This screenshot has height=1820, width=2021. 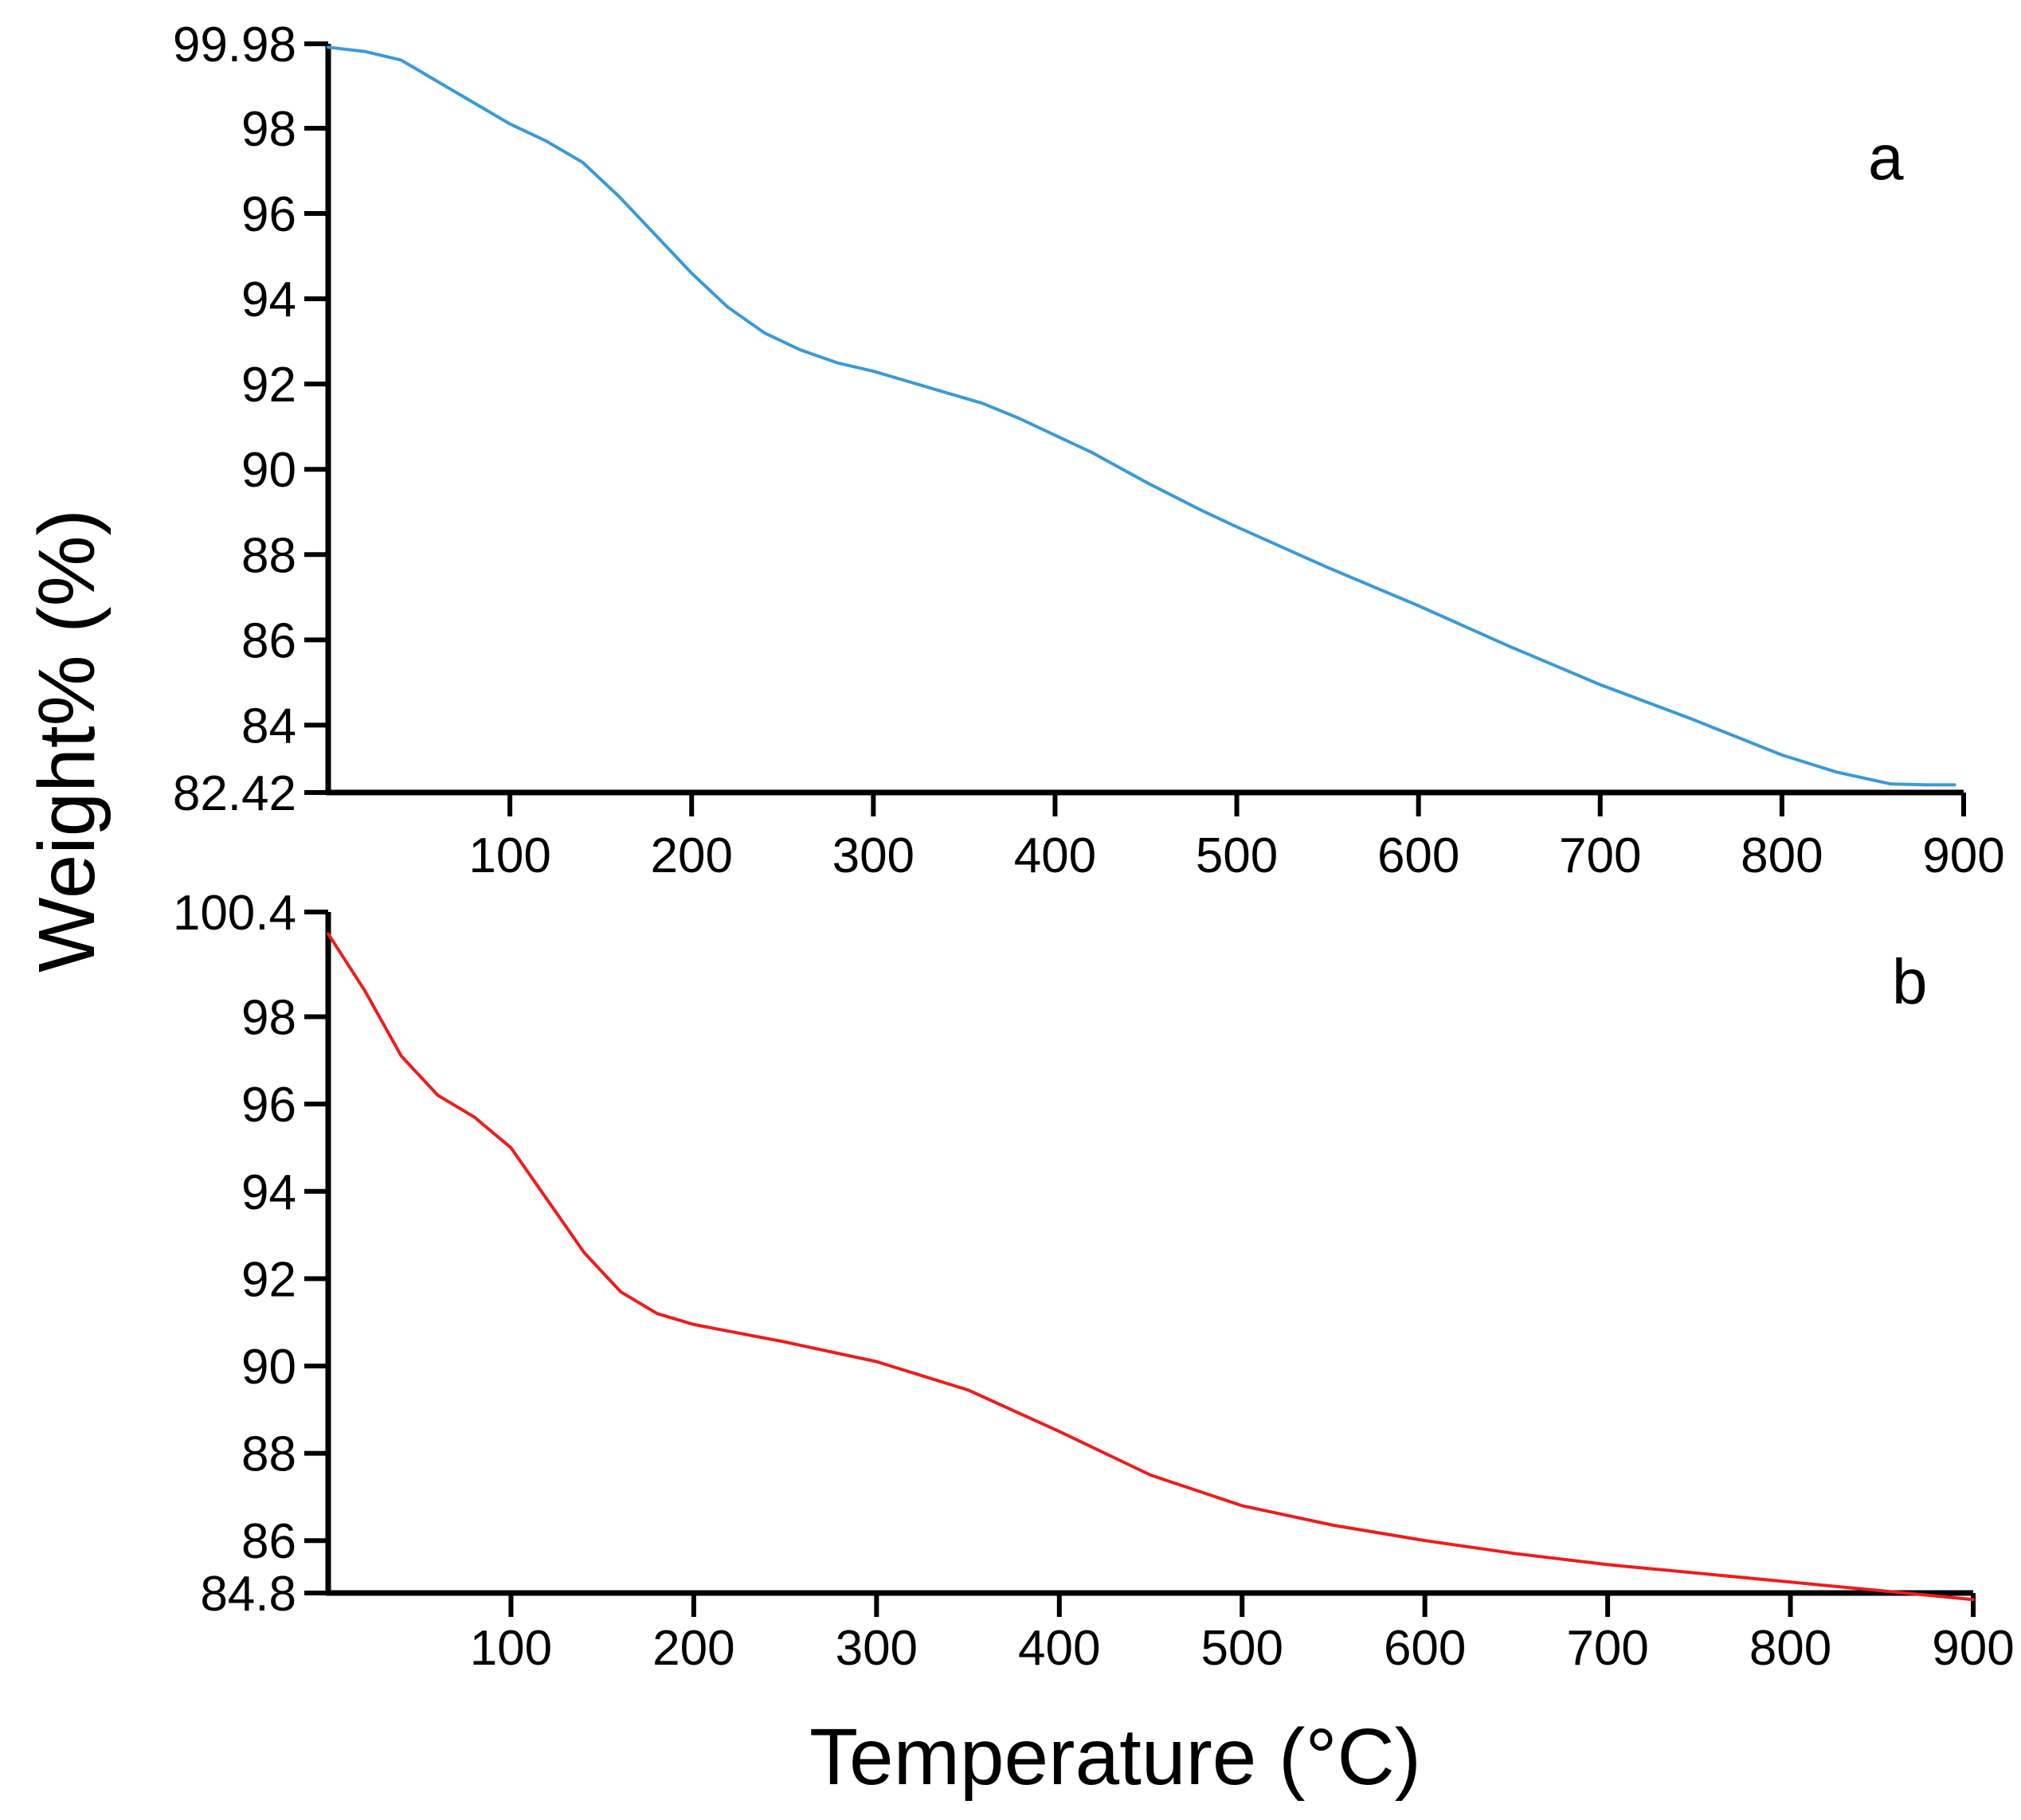 What do you see at coordinates (234, 913) in the screenshot?
I see `y-tick-label: 100.4` at bounding box center [234, 913].